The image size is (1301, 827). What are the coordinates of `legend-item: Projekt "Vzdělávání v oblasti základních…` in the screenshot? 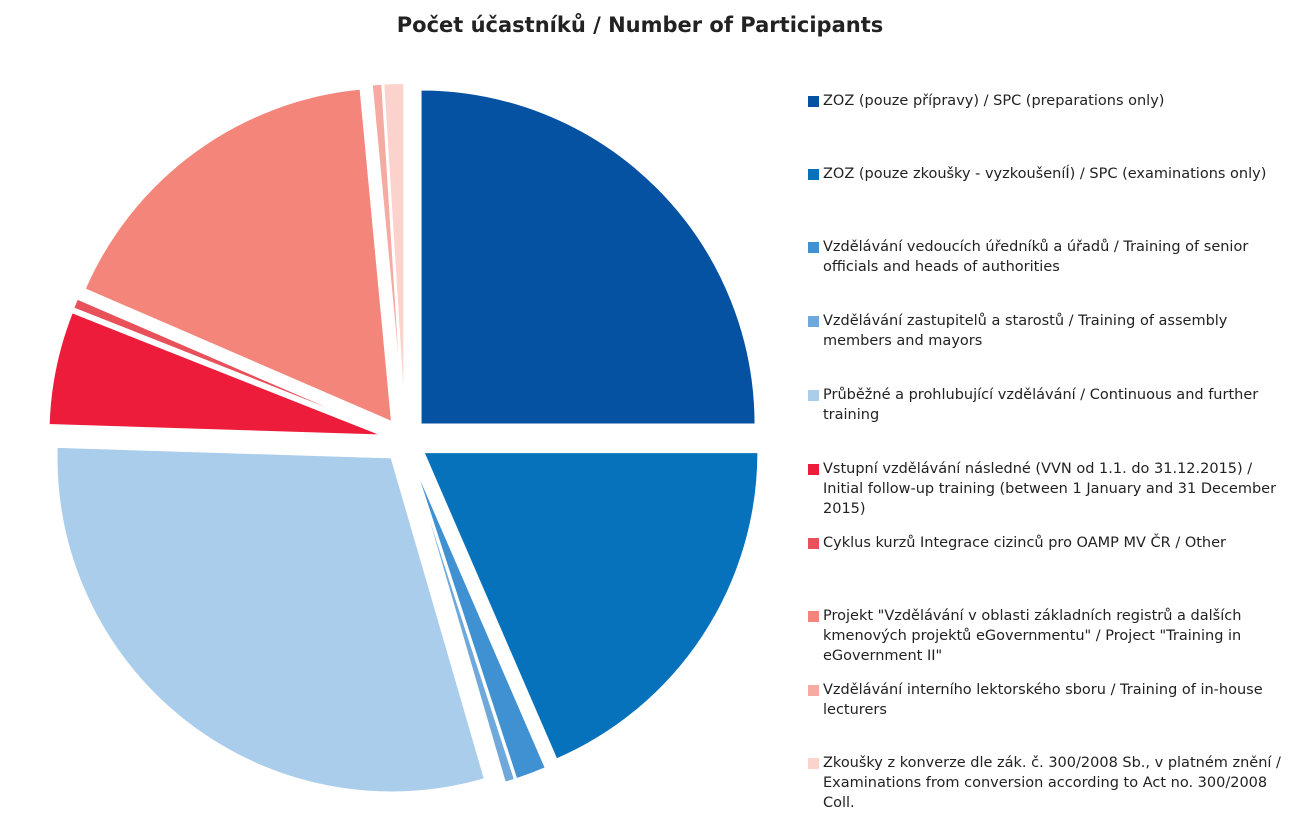 It's located at (1048, 636).